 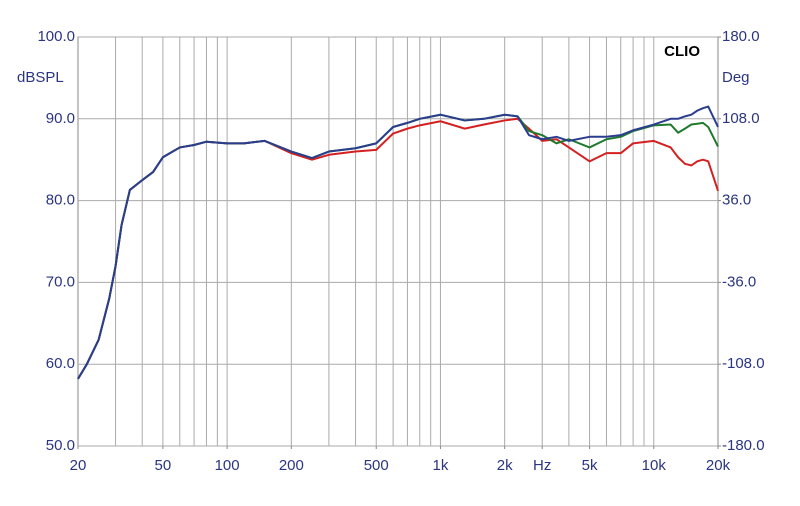 I want to click on y2-axis-label: Deg, so click(x=736, y=77).